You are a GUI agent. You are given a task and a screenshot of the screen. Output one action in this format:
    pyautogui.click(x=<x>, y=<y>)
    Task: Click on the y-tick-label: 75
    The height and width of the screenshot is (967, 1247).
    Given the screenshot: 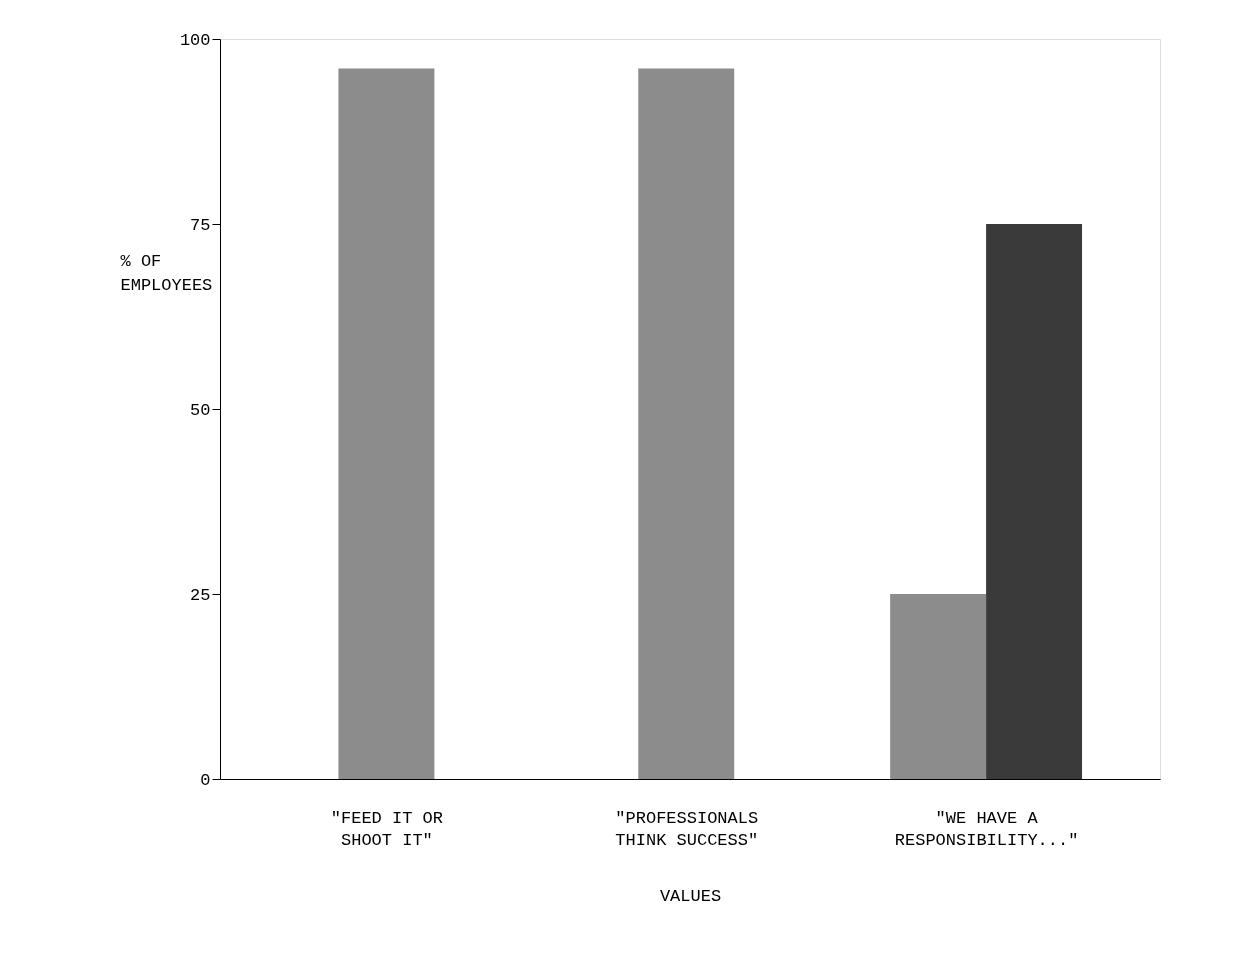 What is the action you would take?
    pyautogui.click(x=200, y=225)
    